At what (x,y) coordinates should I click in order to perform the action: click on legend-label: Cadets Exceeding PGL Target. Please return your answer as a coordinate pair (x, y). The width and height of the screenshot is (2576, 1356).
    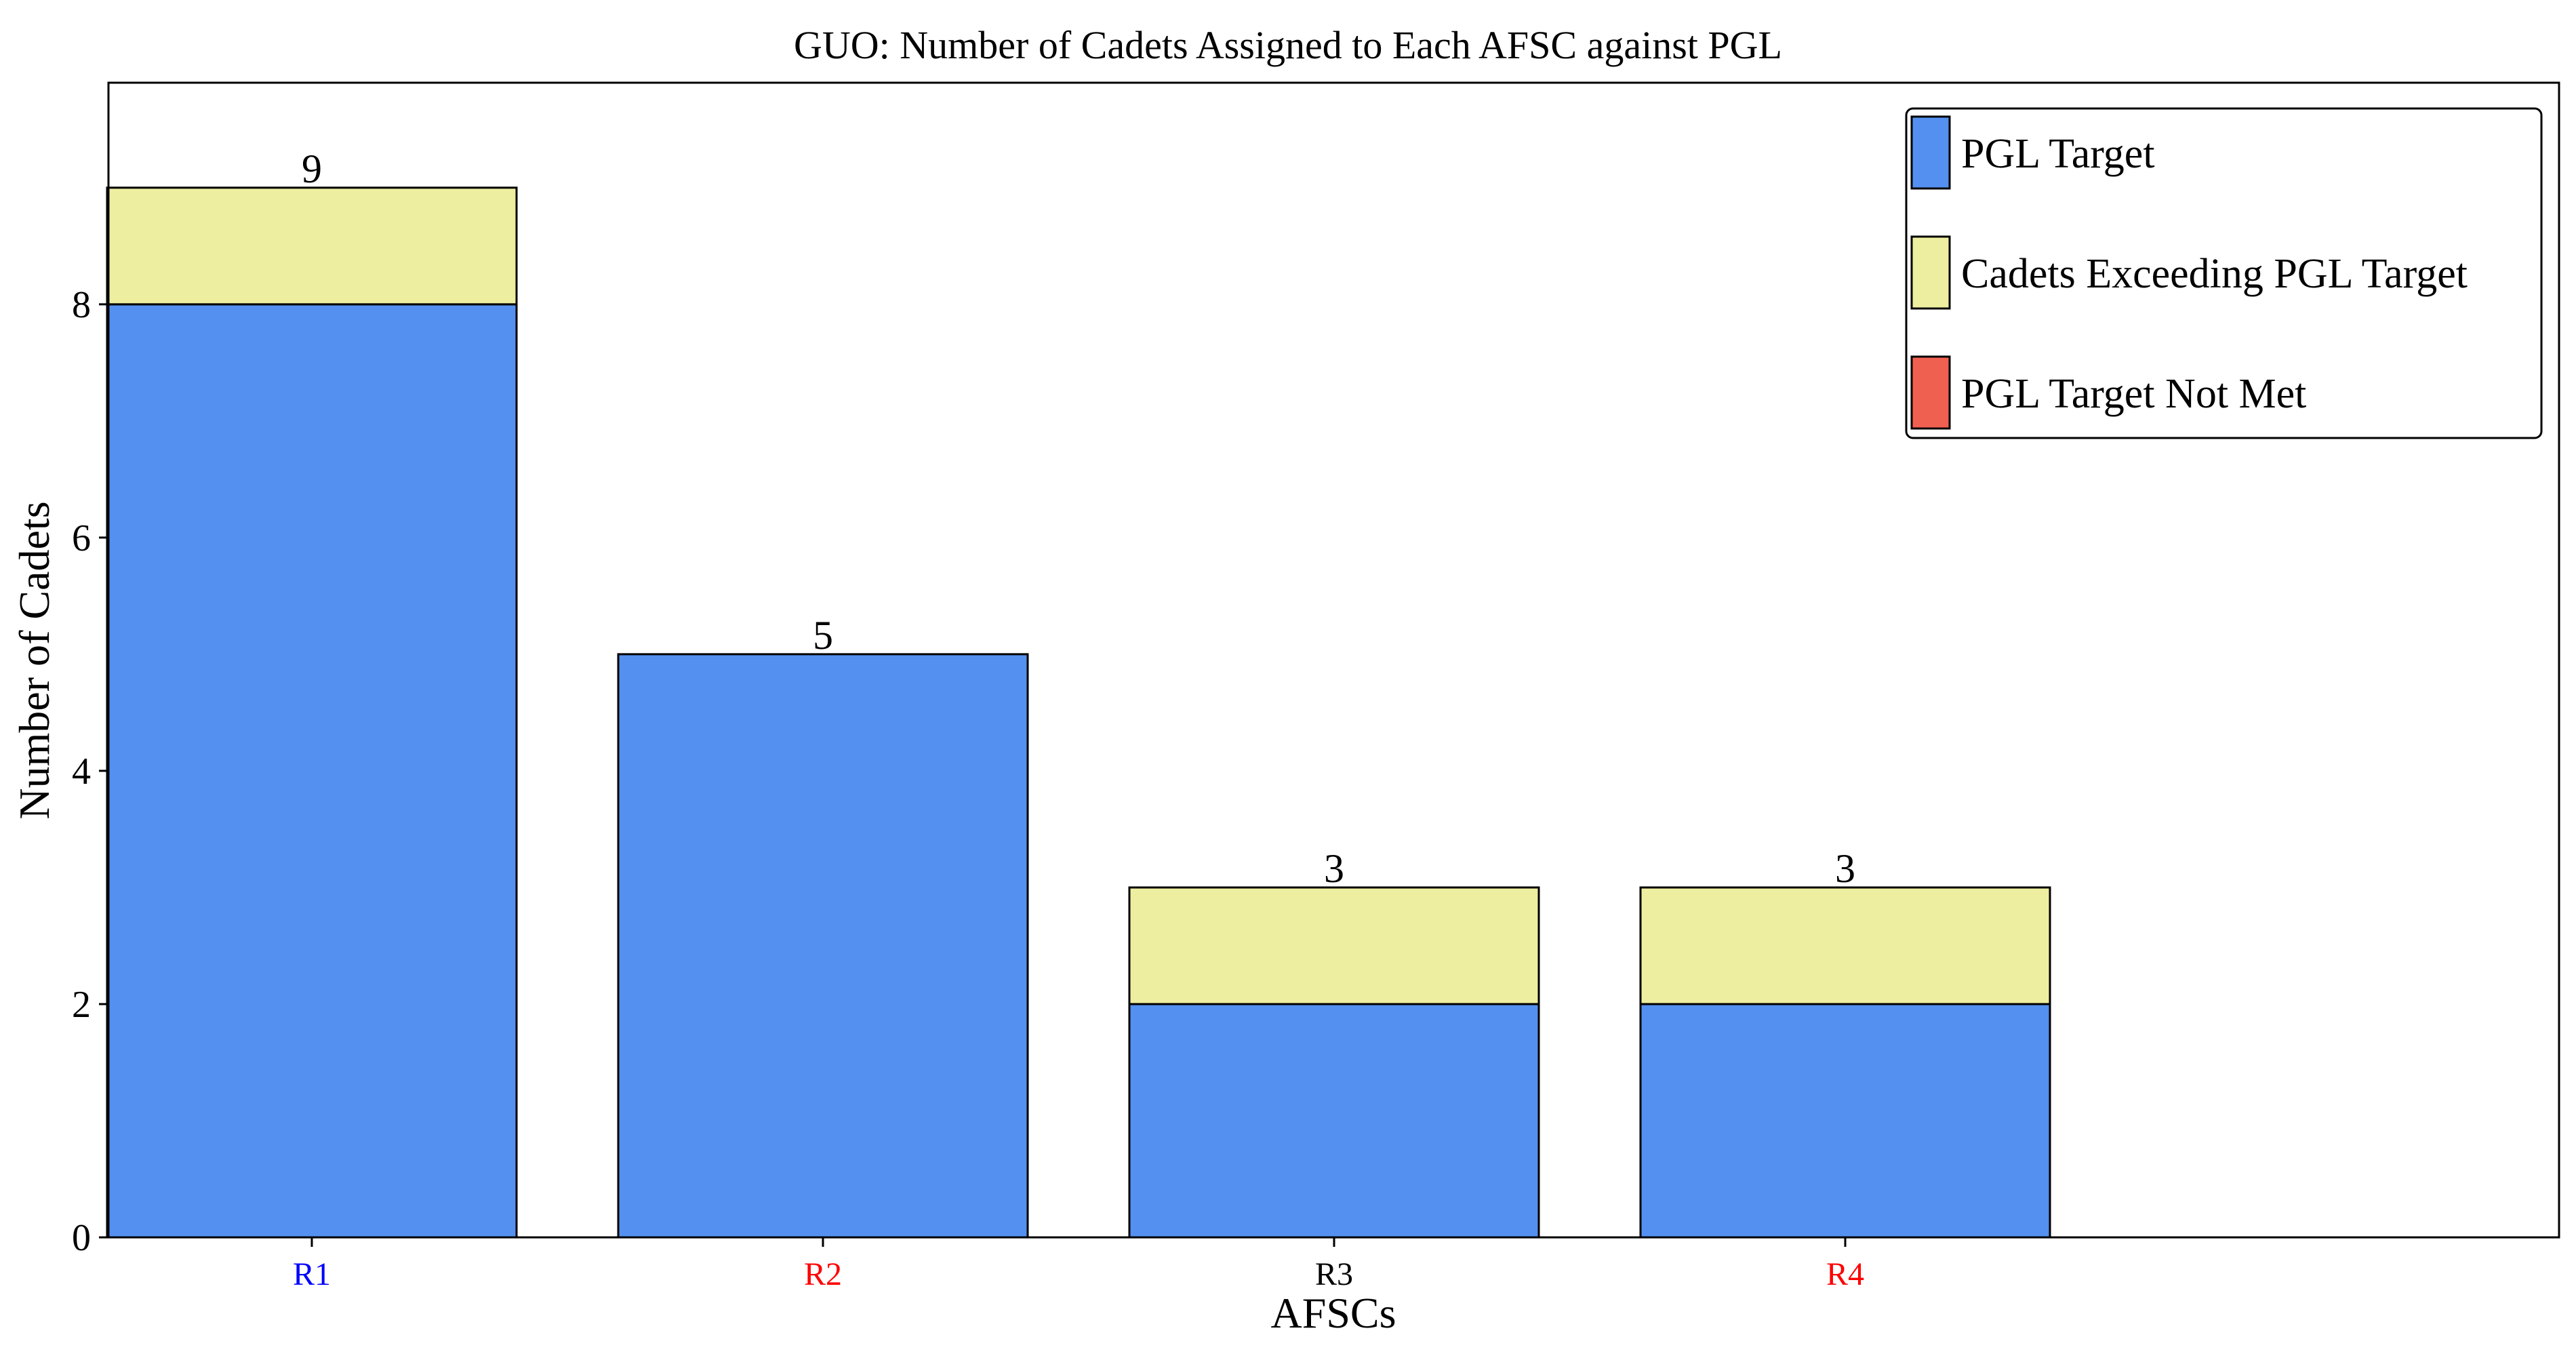
    Looking at the image, I should click on (2214, 274).